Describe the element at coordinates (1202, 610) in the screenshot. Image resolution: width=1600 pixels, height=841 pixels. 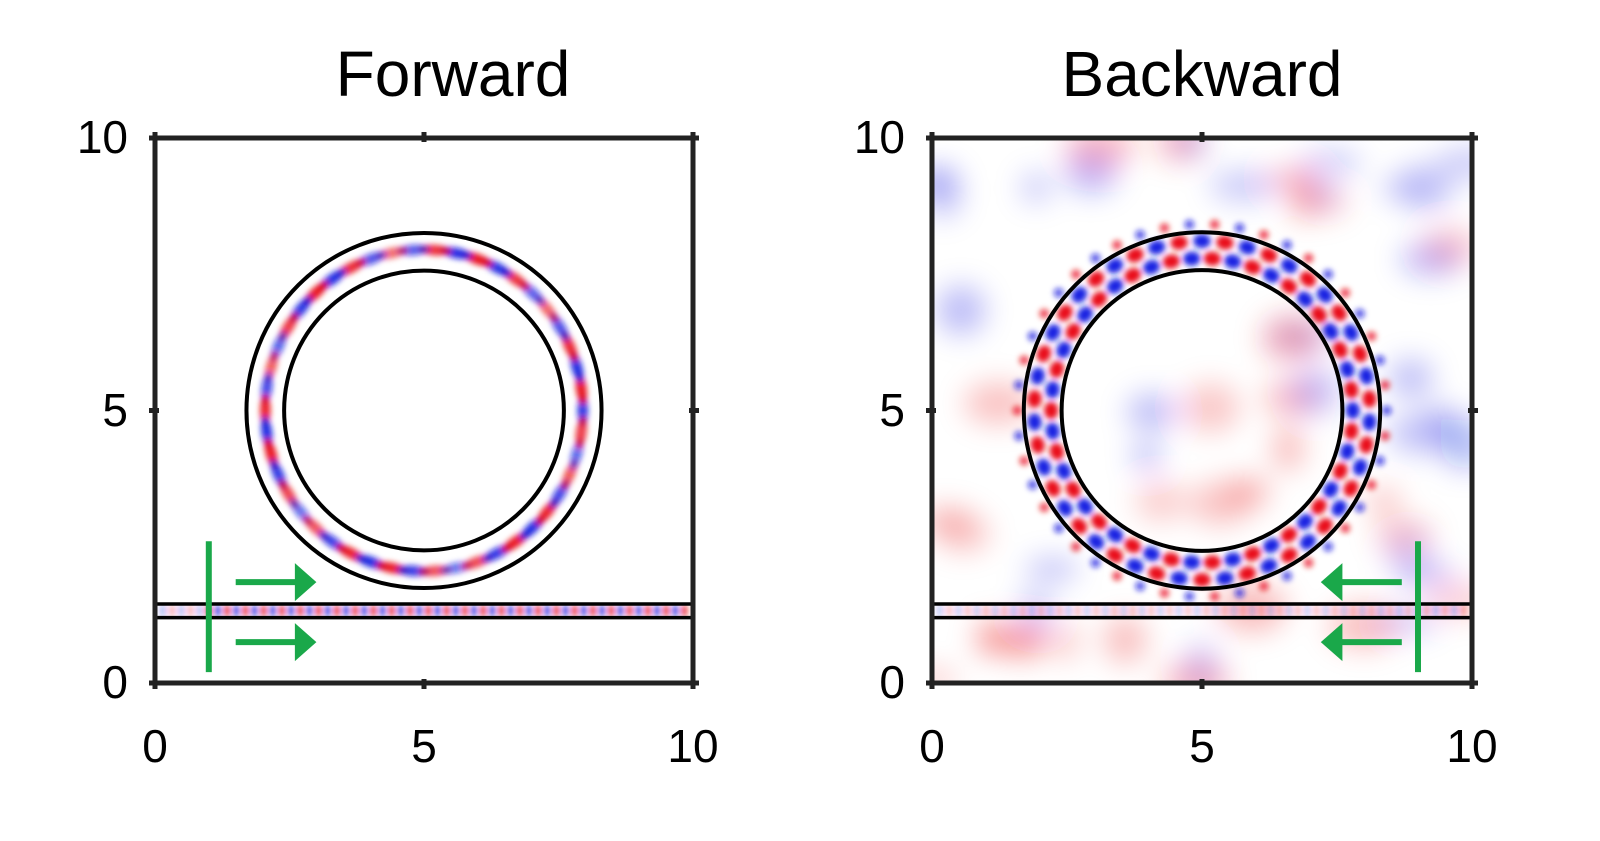
I see `waveguide-field-backward` at that location.